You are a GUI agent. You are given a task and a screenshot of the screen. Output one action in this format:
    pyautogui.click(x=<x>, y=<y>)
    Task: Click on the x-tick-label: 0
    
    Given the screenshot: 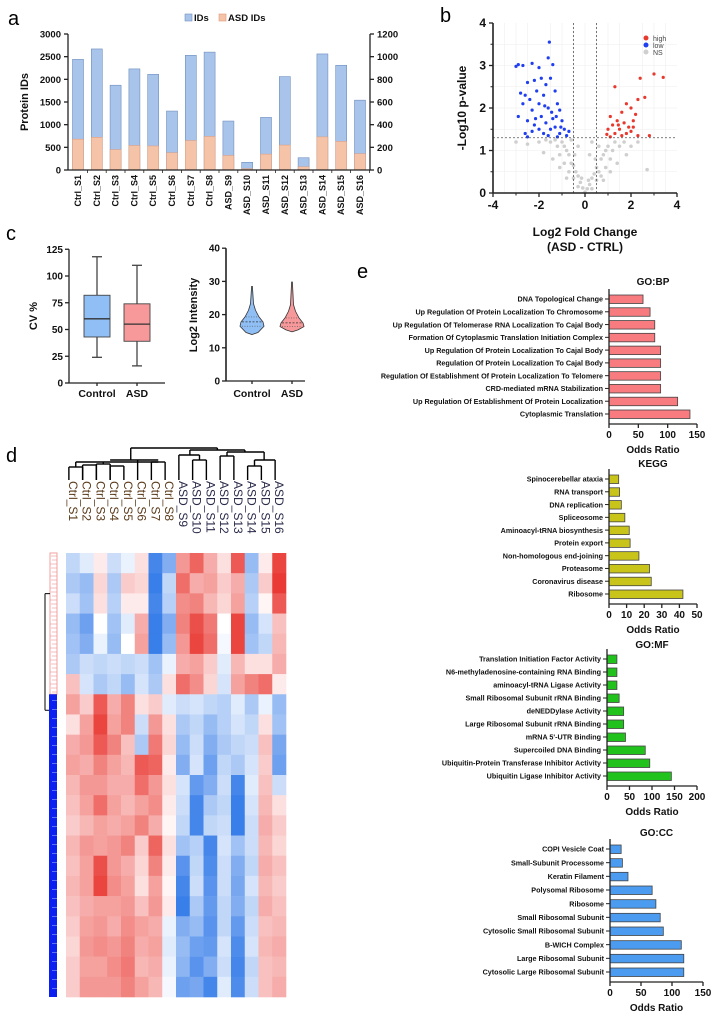 What is the action you would take?
    pyautogui.click(x=609, y=615)
    